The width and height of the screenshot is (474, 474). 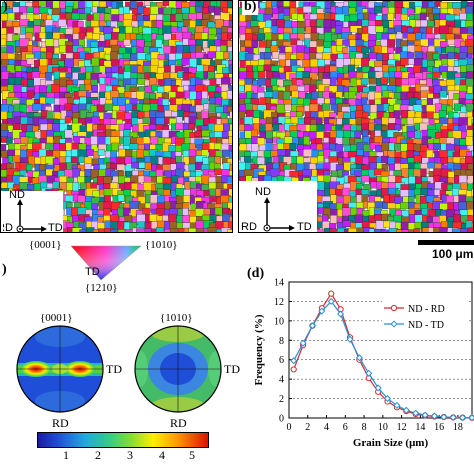 I want to click on legend-label: ND - TD, so click(x=426, y=325).